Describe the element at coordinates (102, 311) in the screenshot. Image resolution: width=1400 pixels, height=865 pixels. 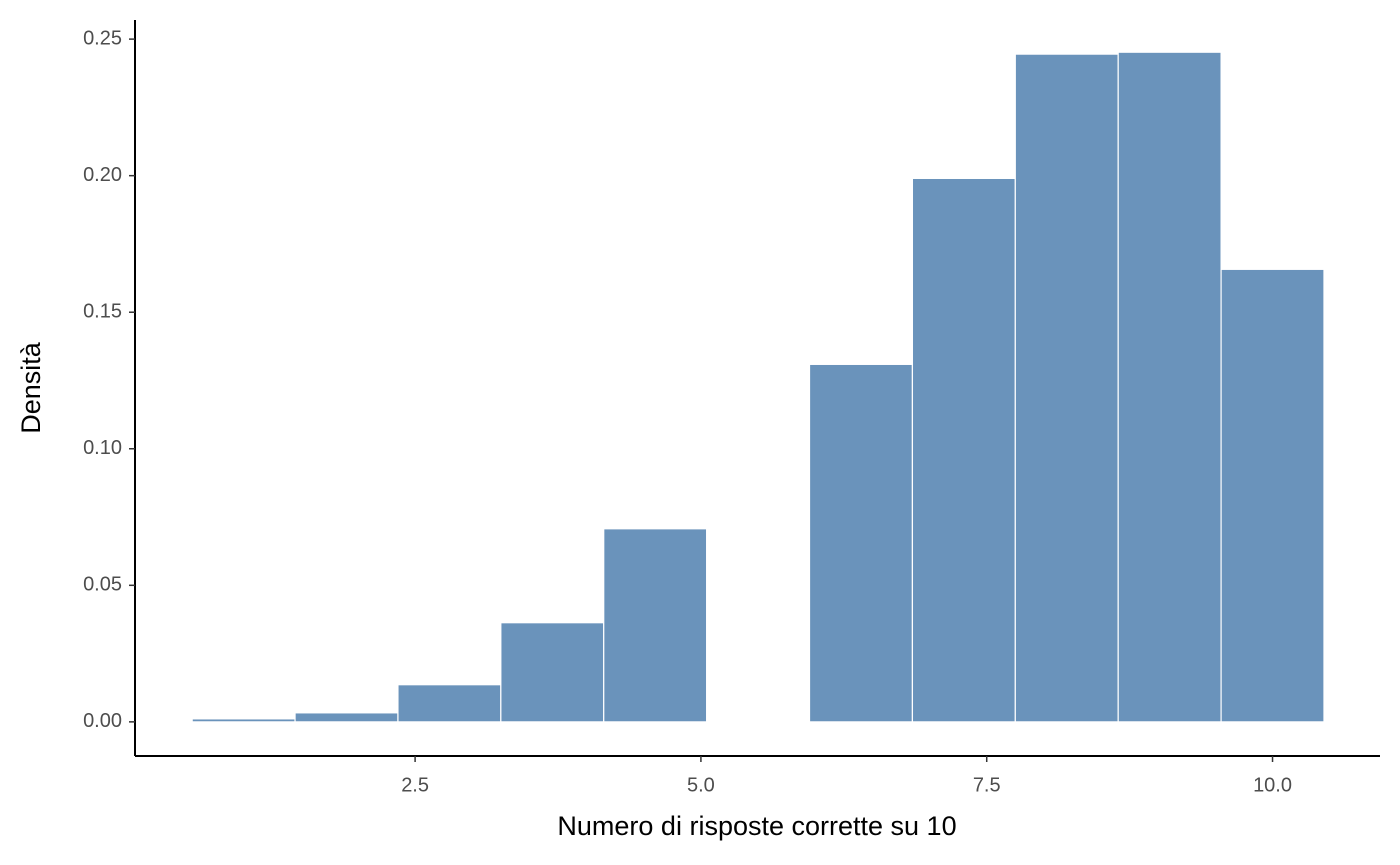
I see `y-tick-label: 0.15` at that location.